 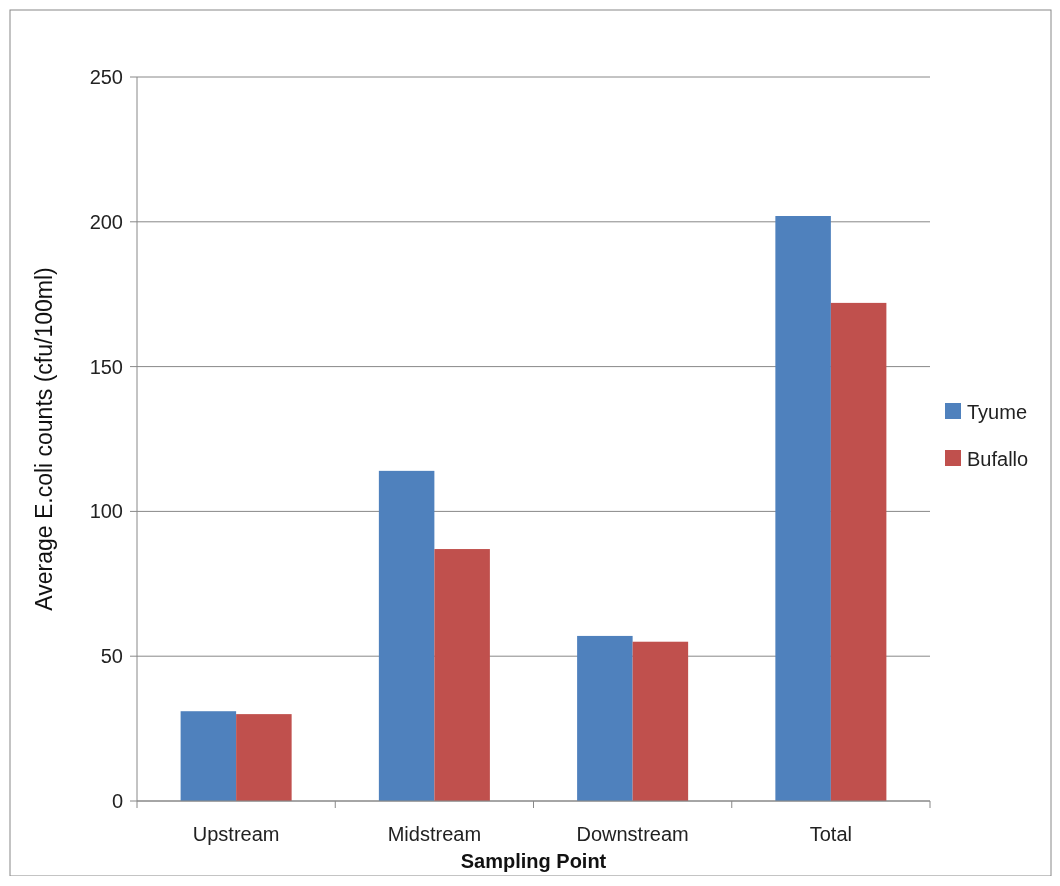 What do you see at coordinates (830, 834) in the screenshot?
I see `x-tick-label: Total` at bounding box center [830, 834].